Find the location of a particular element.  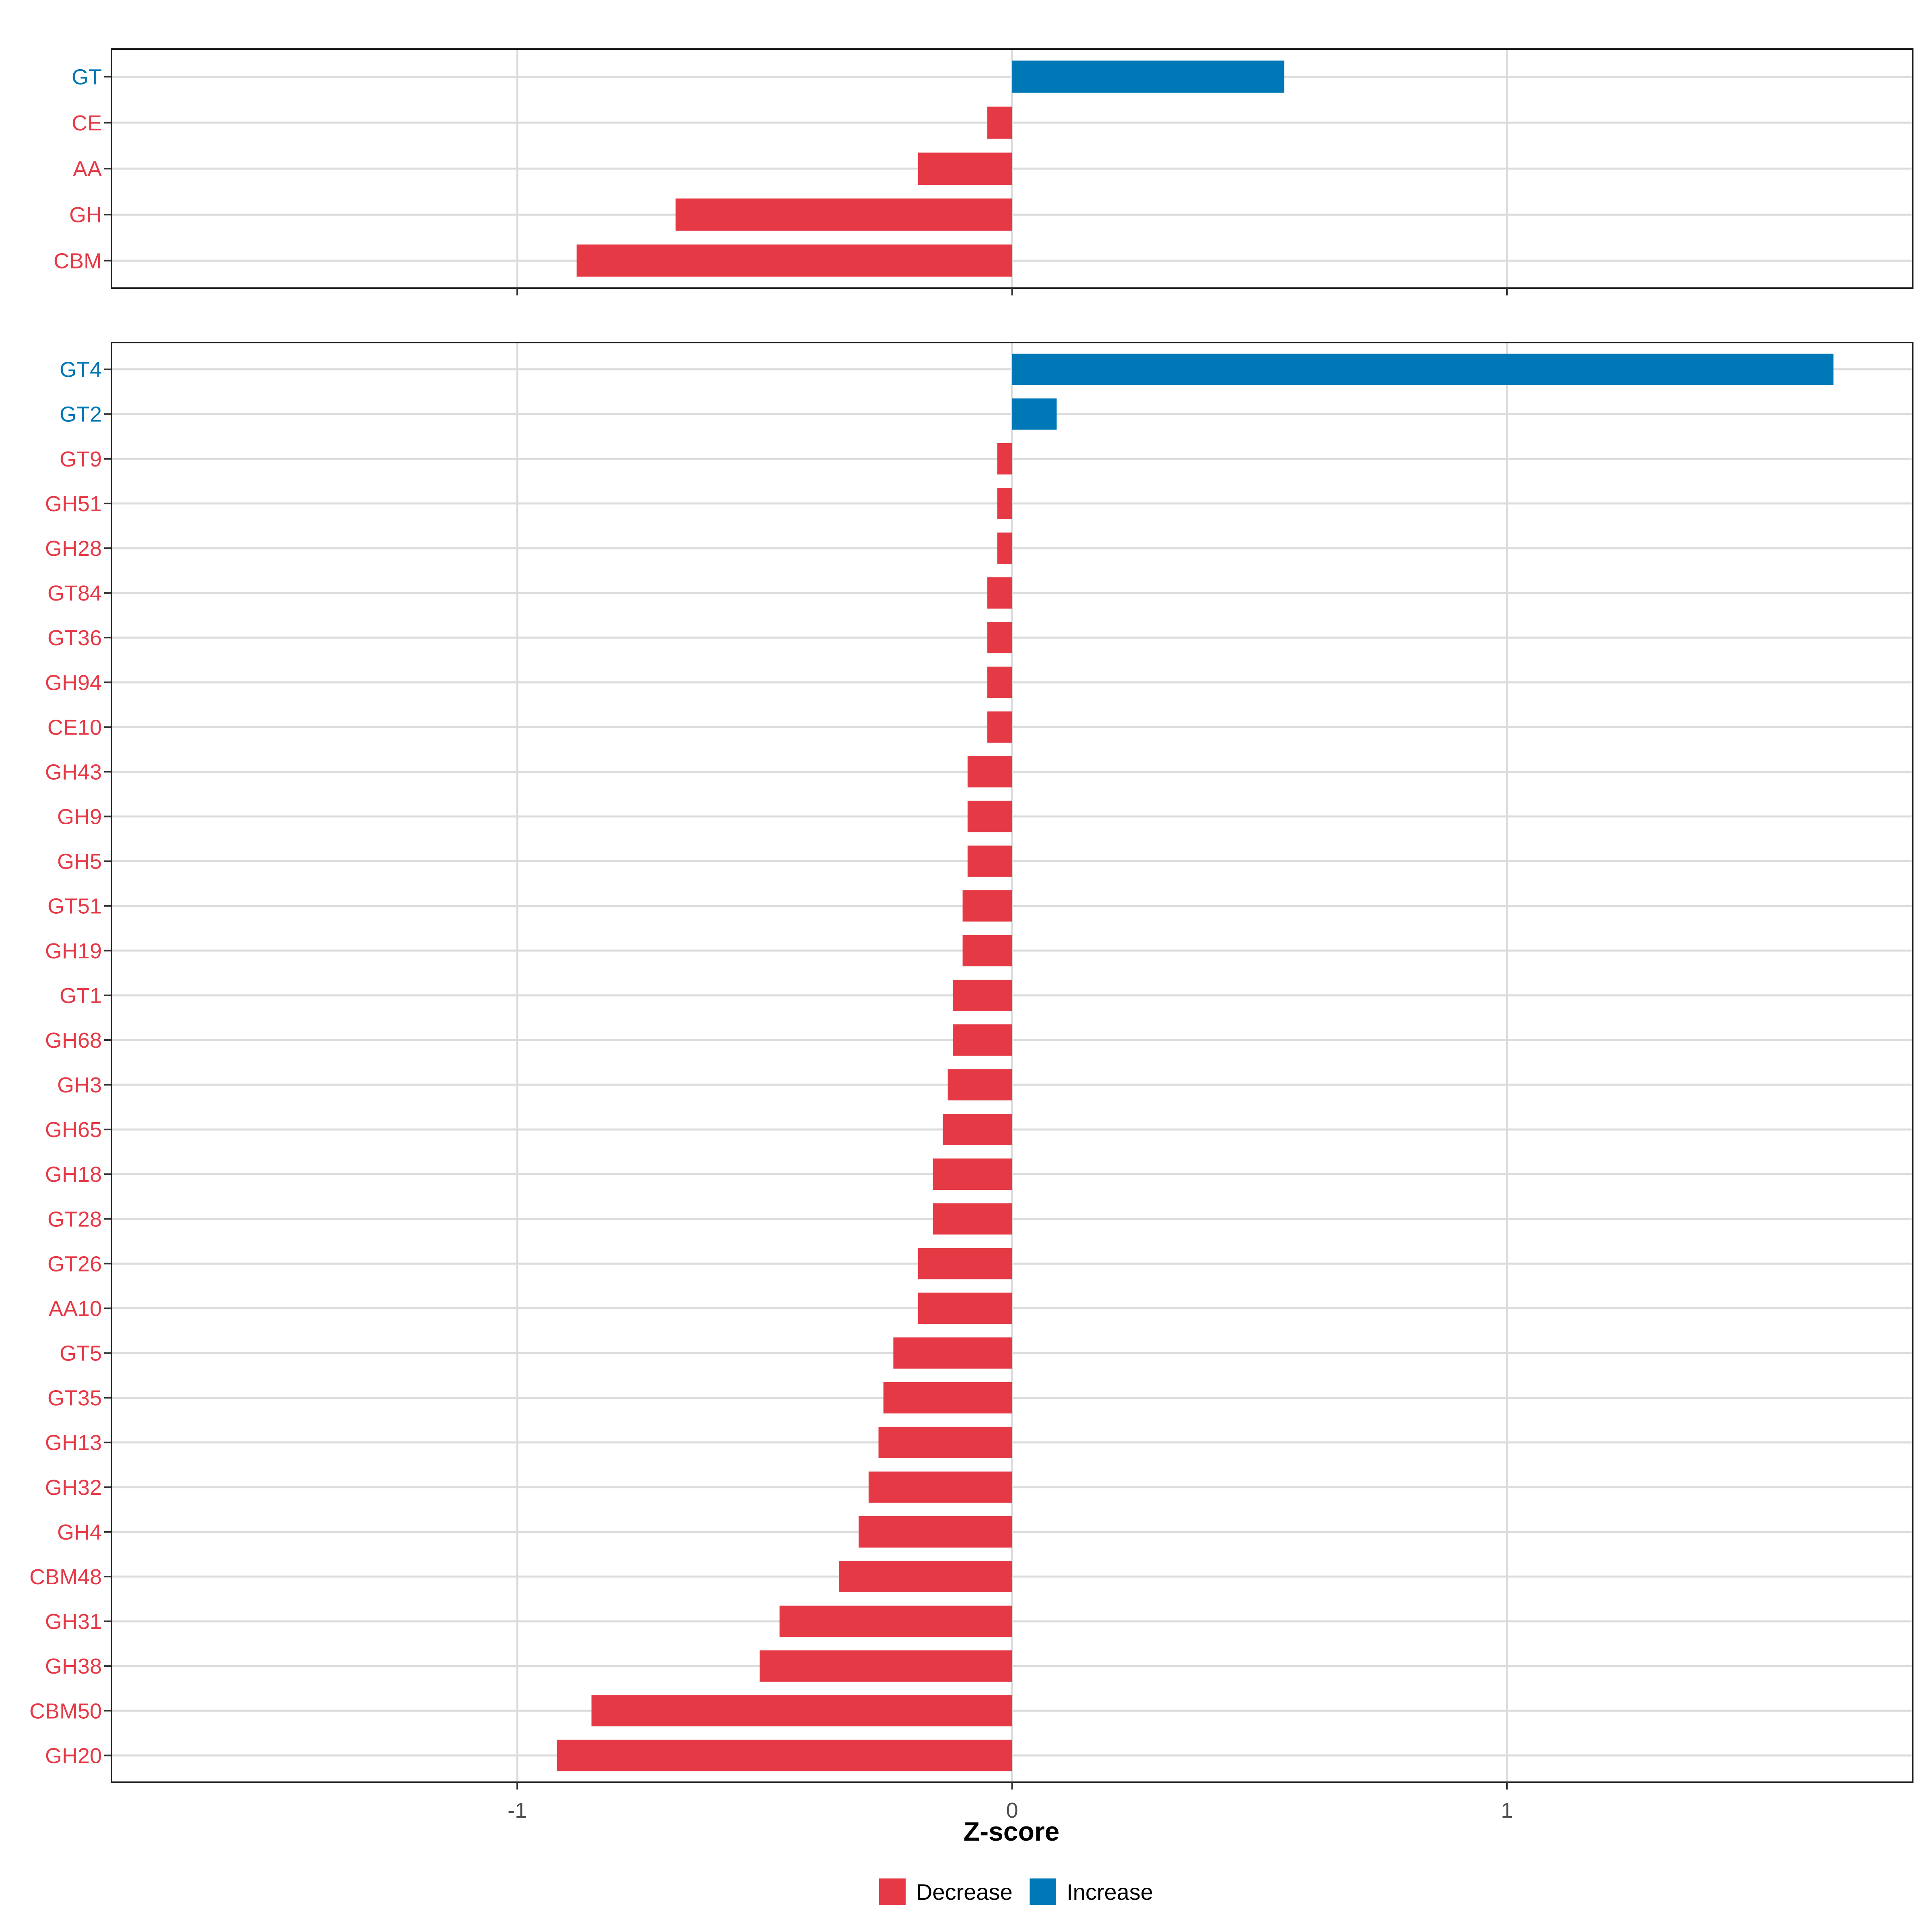

bar-gh13 is located at coordinates (945, 1442).